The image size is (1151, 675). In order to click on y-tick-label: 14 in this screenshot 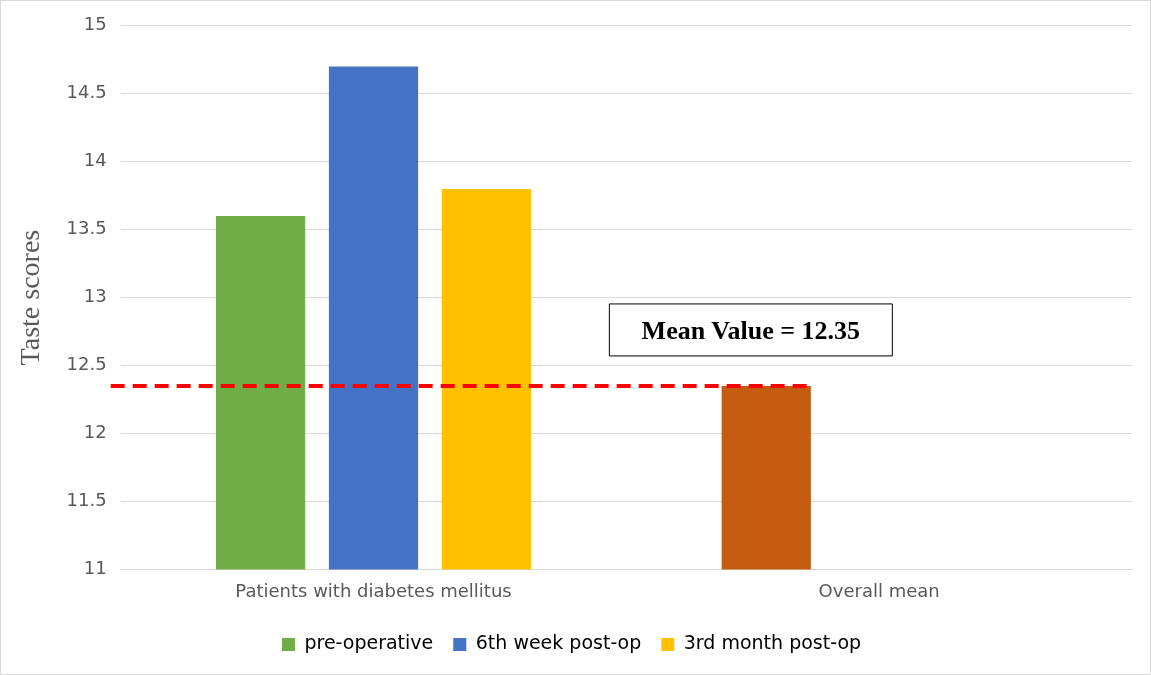, I will do `click(95, 160)`.